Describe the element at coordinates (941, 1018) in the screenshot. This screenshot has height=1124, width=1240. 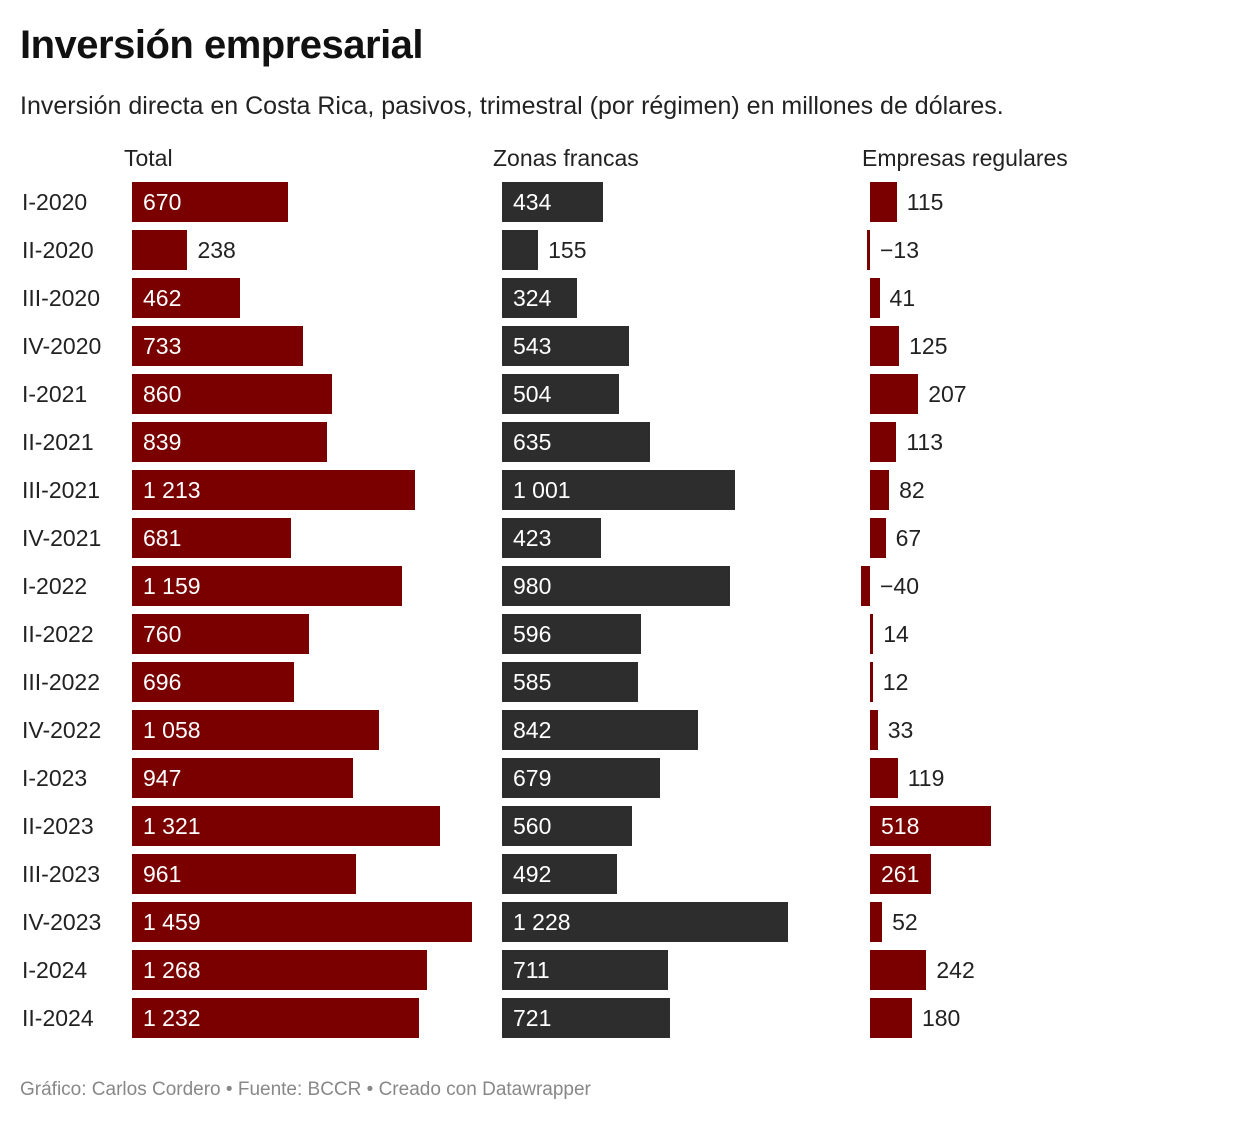
I see `value-label-empresas-regulares: 180` at that location.